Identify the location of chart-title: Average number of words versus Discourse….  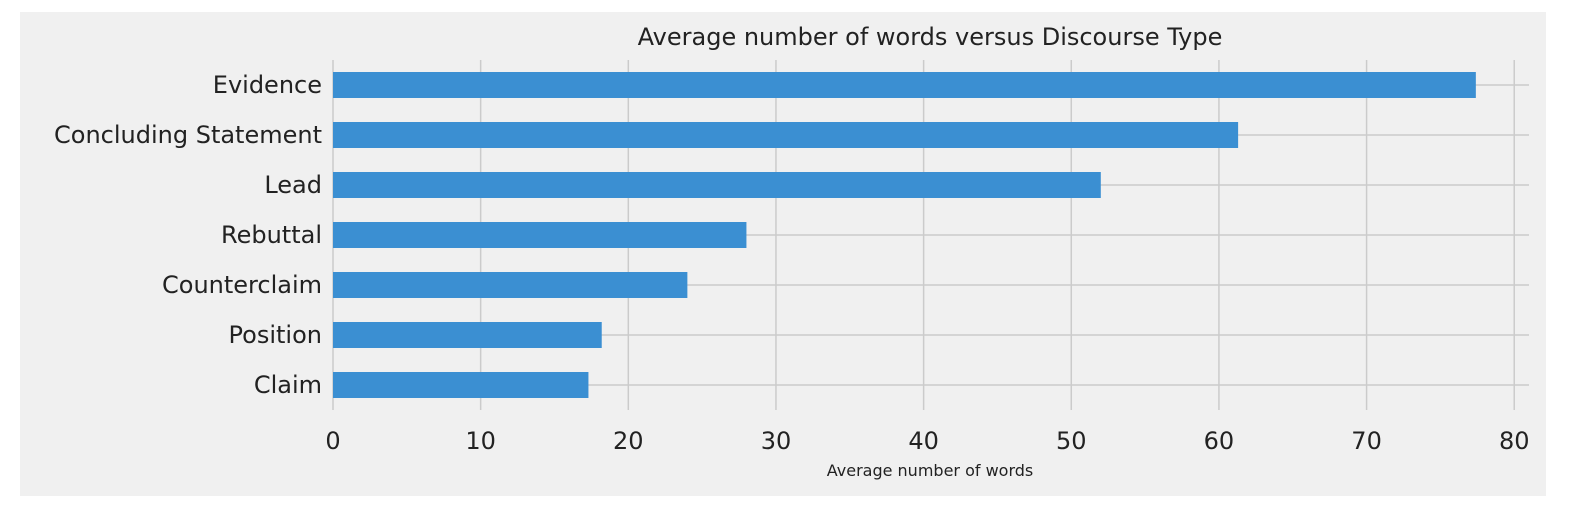
(930, 37).